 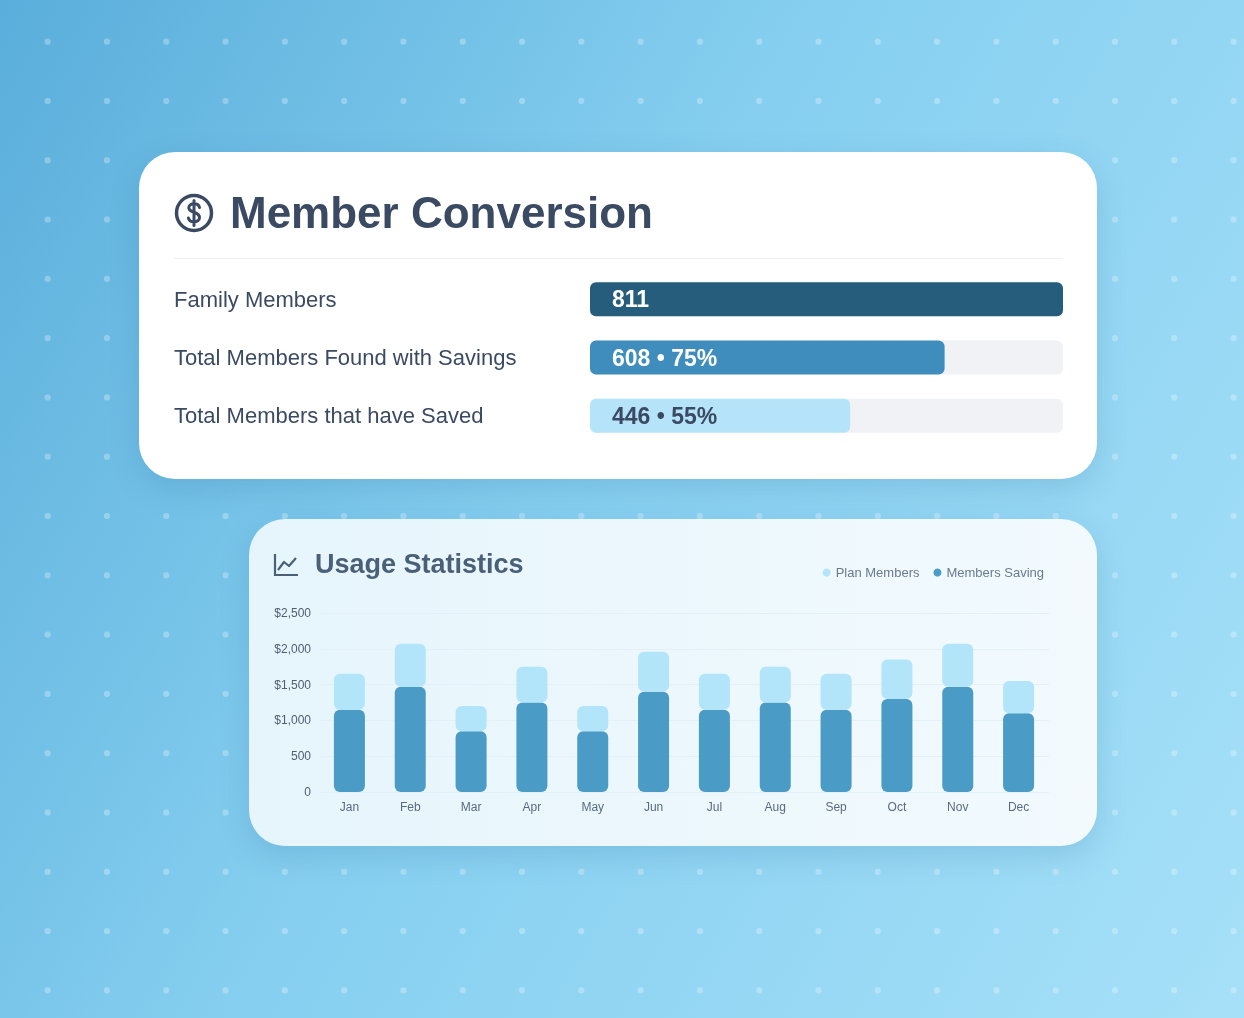 I want to click on y-tick-label: Total Members that have Saved, so click(x=329, y=416).